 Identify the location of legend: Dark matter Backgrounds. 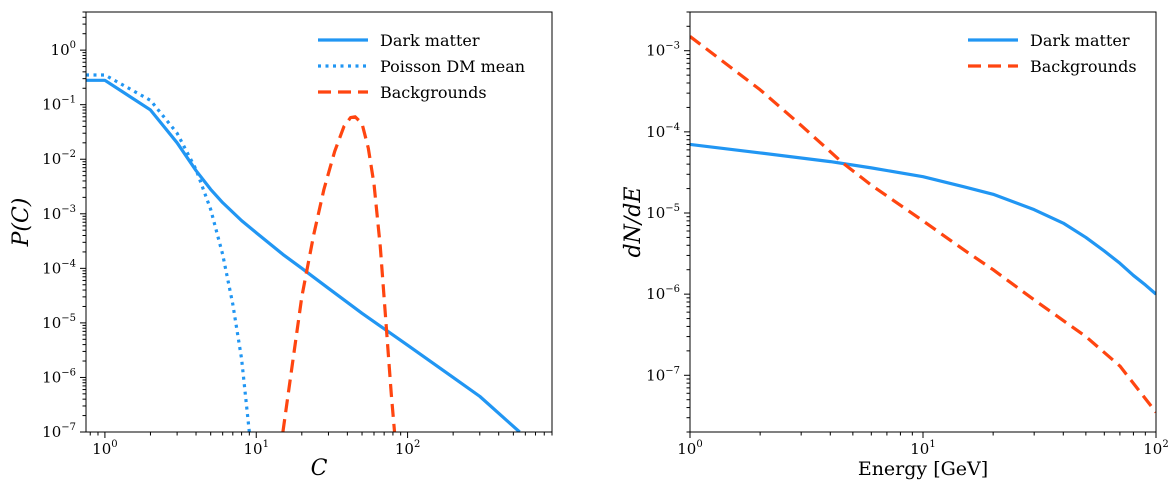
(1052, 53).